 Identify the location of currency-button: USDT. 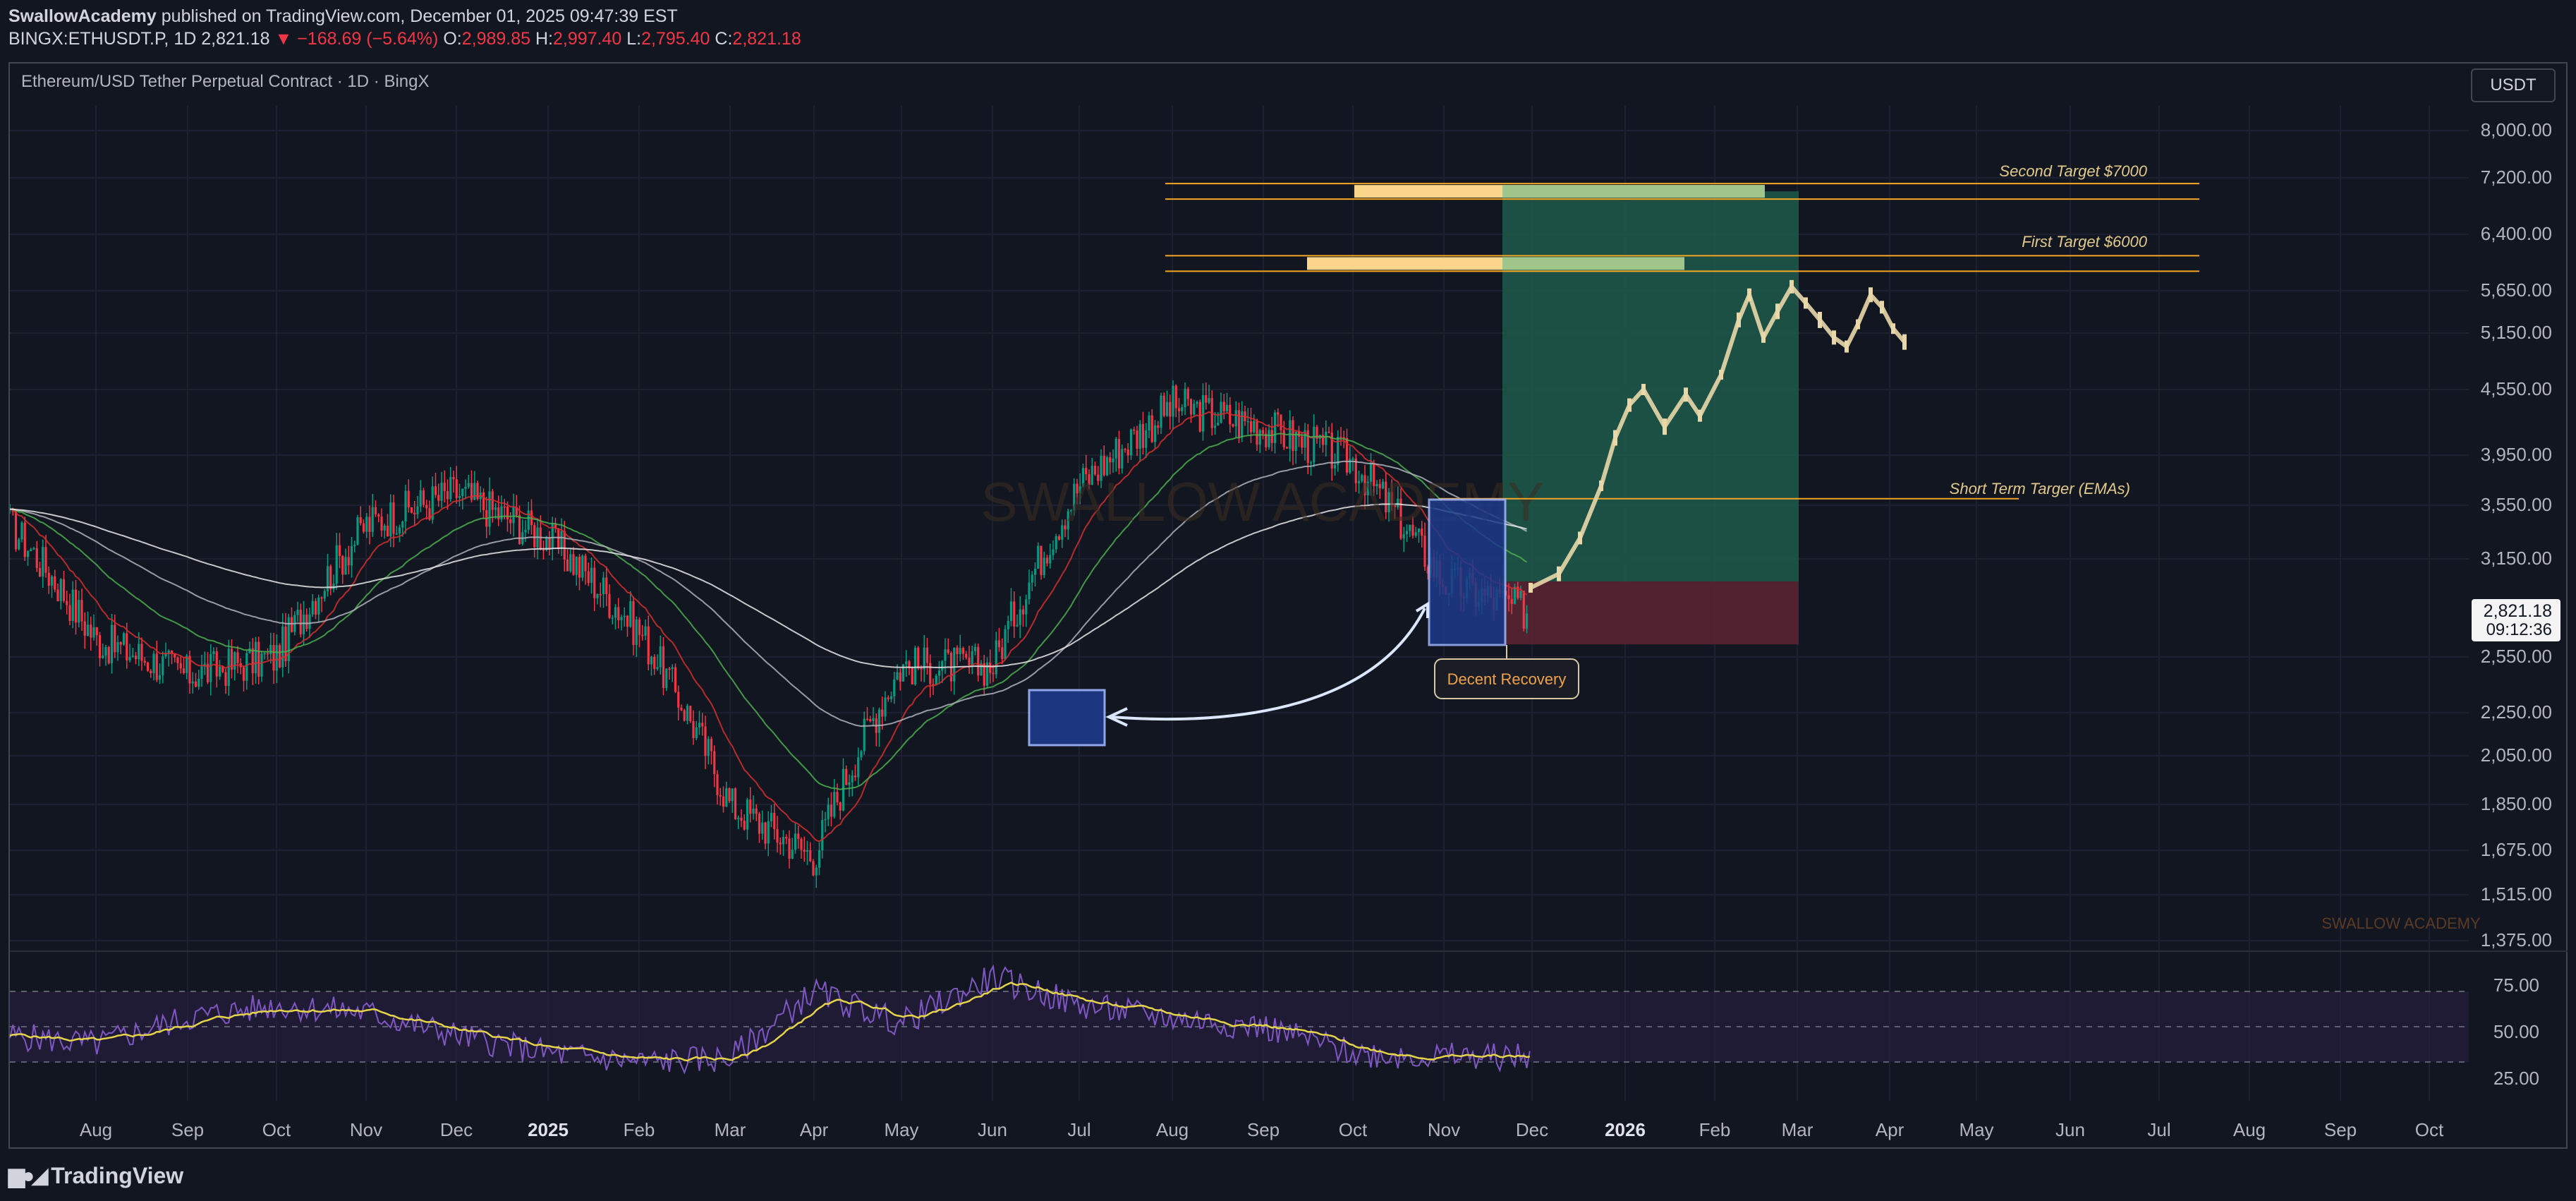
(2513, 85).